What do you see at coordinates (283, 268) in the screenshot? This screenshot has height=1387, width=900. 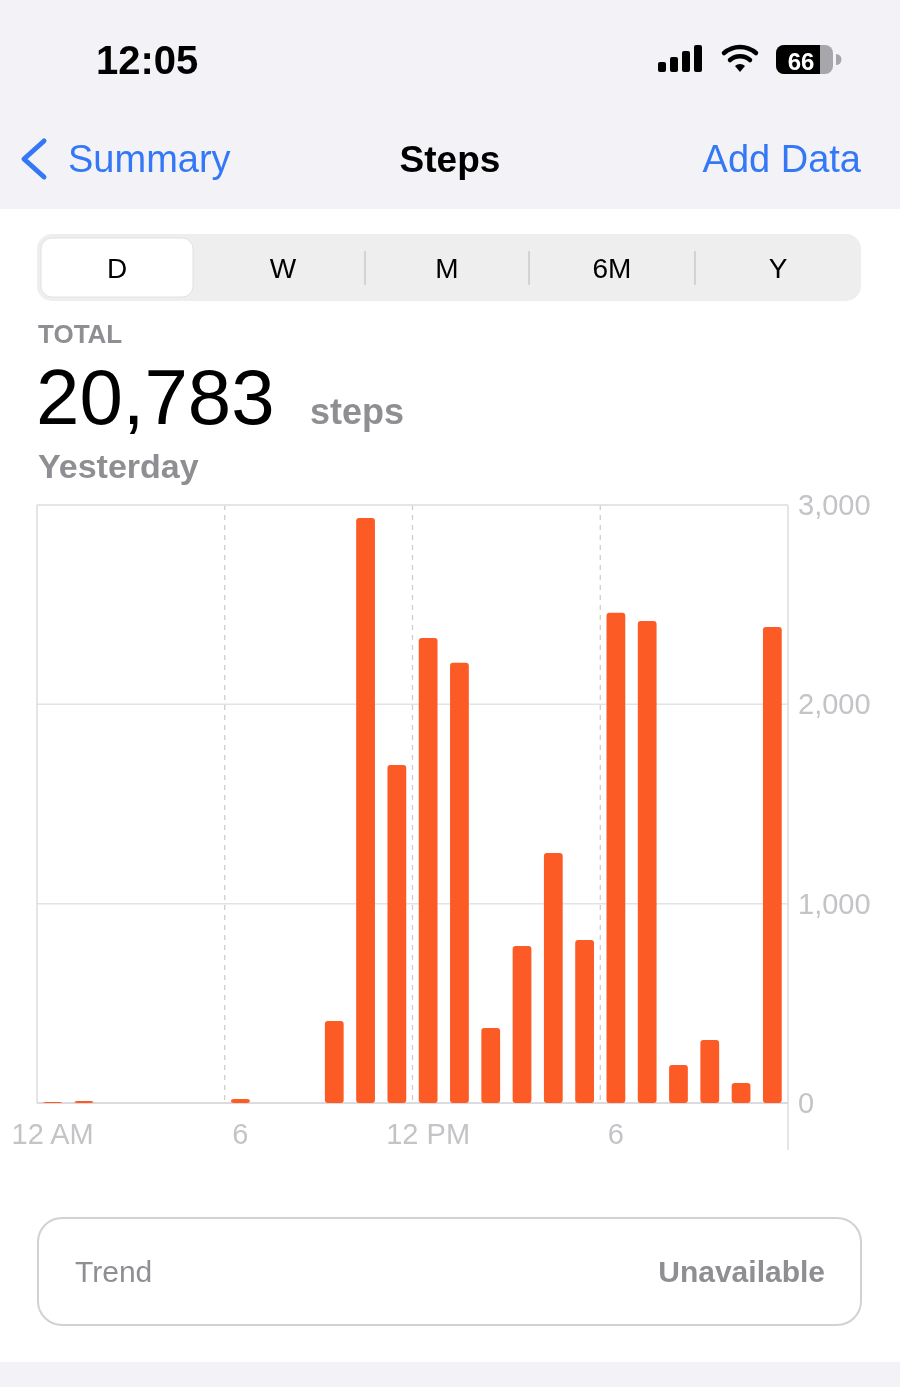 I see `text: W` at bounding box center [283, 268].